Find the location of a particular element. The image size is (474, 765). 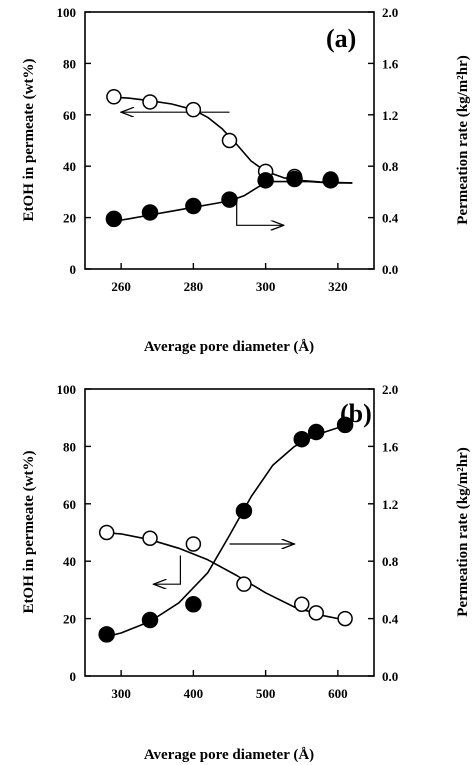

y2-axis-title-a: Permeation rate (kg/m²hr) is located at coordinates (463, 139).